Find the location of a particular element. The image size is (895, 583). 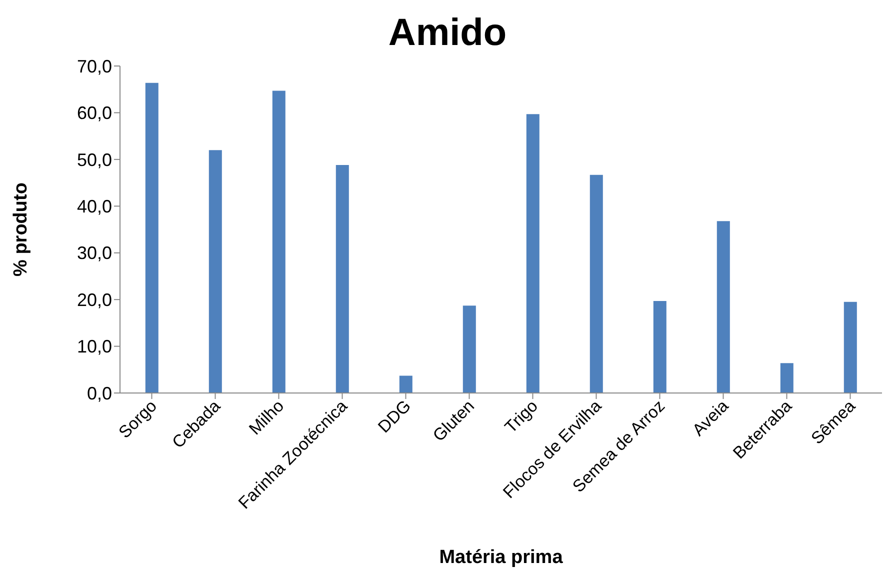

x-axis-title: Matéria prima is located at coordinates (501, 557).